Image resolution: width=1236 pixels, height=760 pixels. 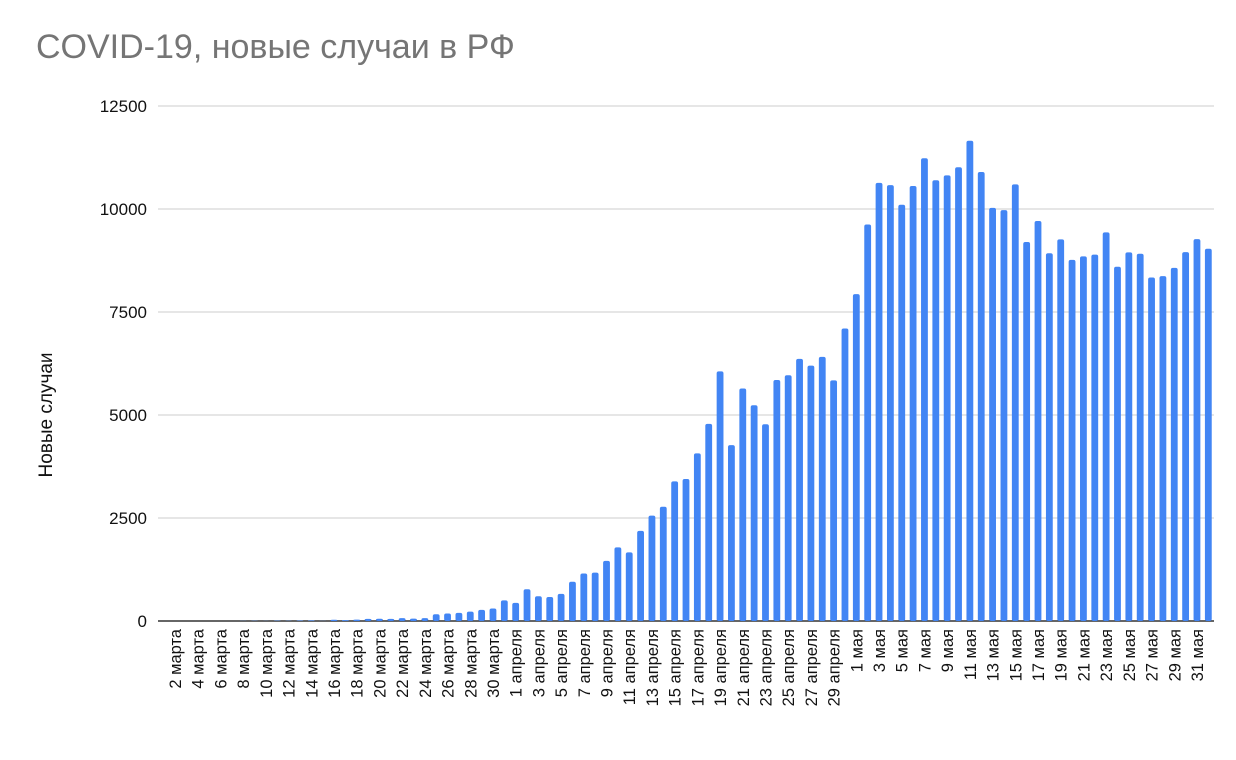 I want to click on y-axis-label: Новые случаи, so click(x=46, y=414).